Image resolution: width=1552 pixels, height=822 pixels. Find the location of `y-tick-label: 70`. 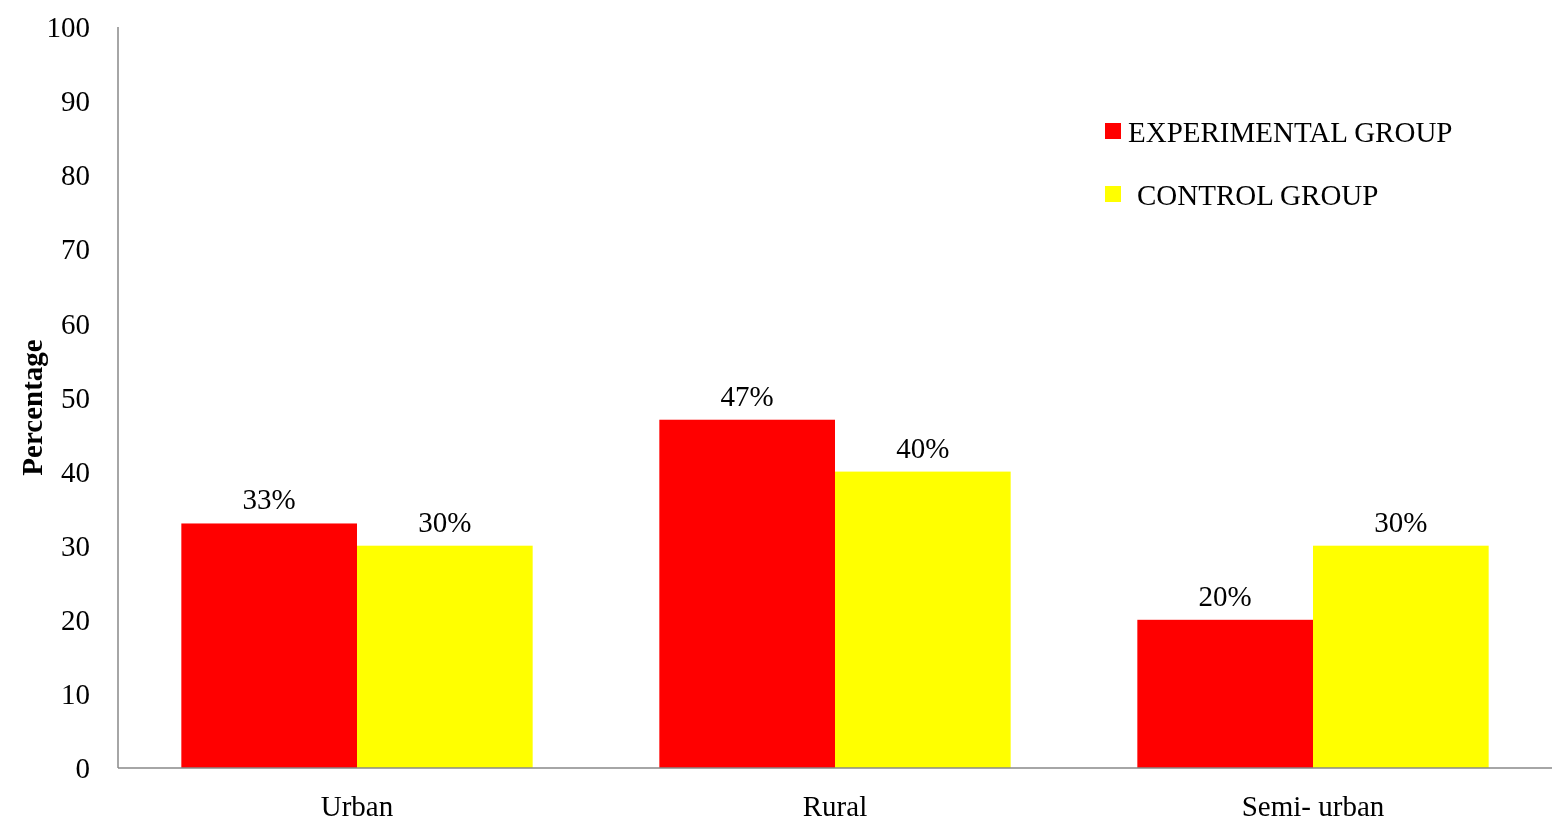

y-tick-label: 70 is located at coordinates (75, 249).